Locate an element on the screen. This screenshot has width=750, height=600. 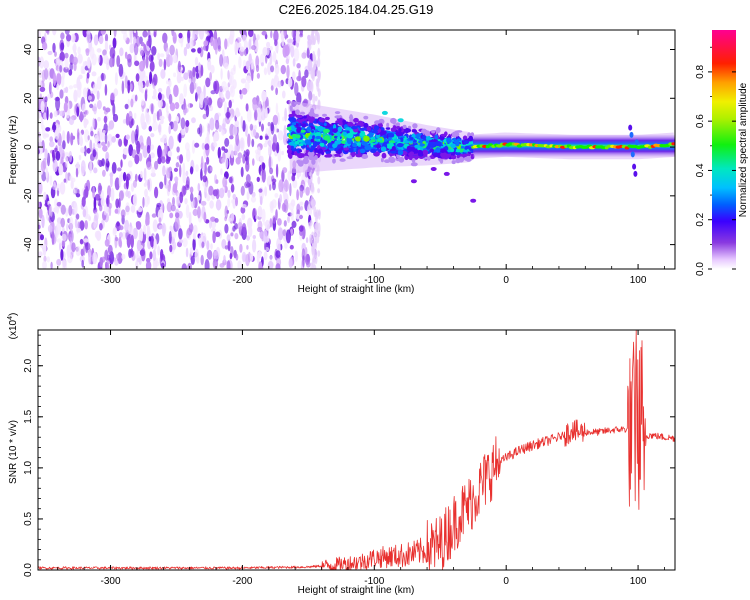
snr-y-tick-label: 2.0 is located at coordinates (28, 365).